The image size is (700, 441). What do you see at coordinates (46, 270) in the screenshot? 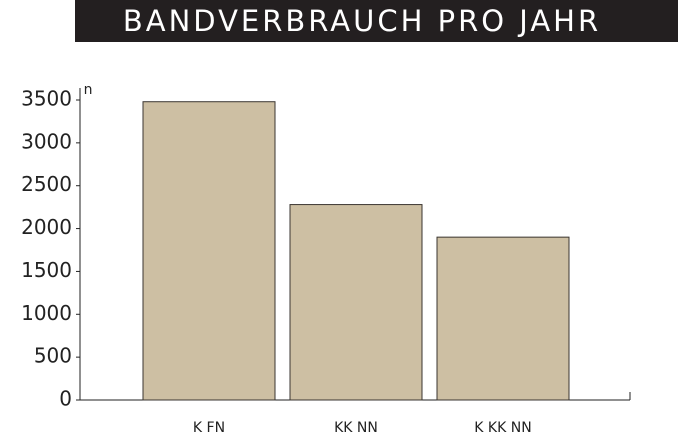
I see `y-tick-label: 1500` at bounding box center [46, 270].